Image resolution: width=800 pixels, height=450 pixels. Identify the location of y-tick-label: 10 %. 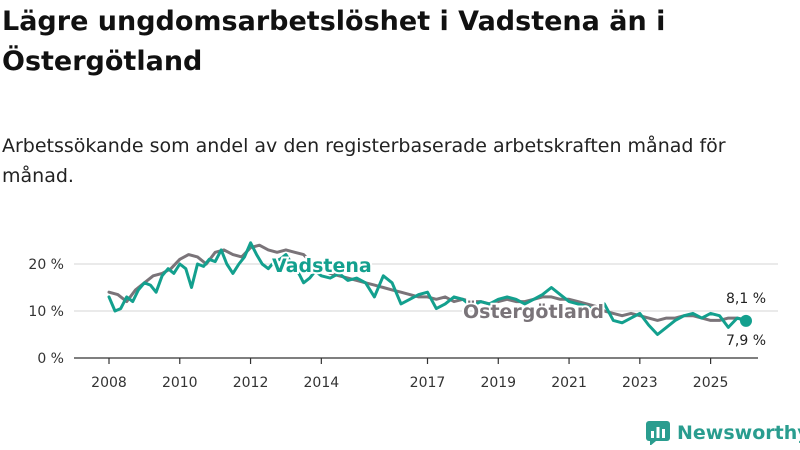
(46, 312).